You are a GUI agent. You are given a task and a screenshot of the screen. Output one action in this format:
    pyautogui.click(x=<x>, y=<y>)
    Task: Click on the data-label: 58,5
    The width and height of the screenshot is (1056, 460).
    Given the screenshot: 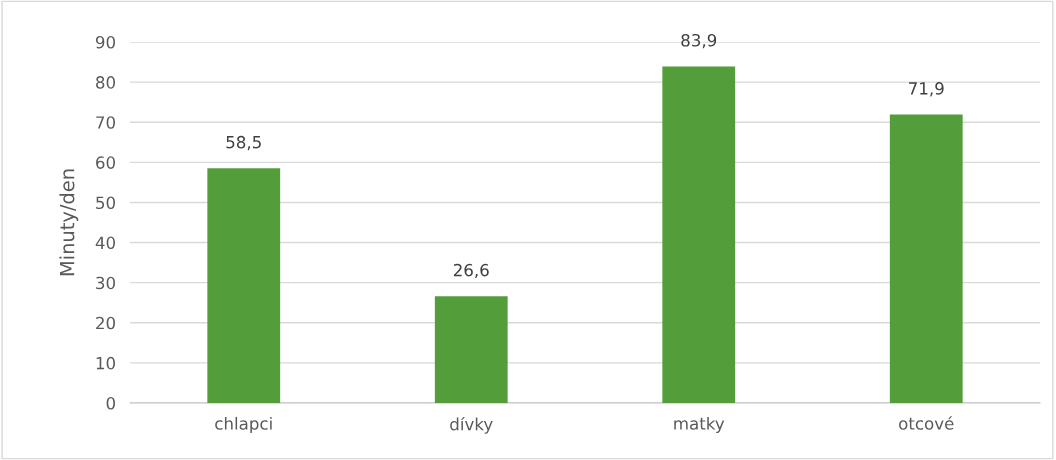 What is the action you would take?
    pyautogui.click(x=243, y=143)
    